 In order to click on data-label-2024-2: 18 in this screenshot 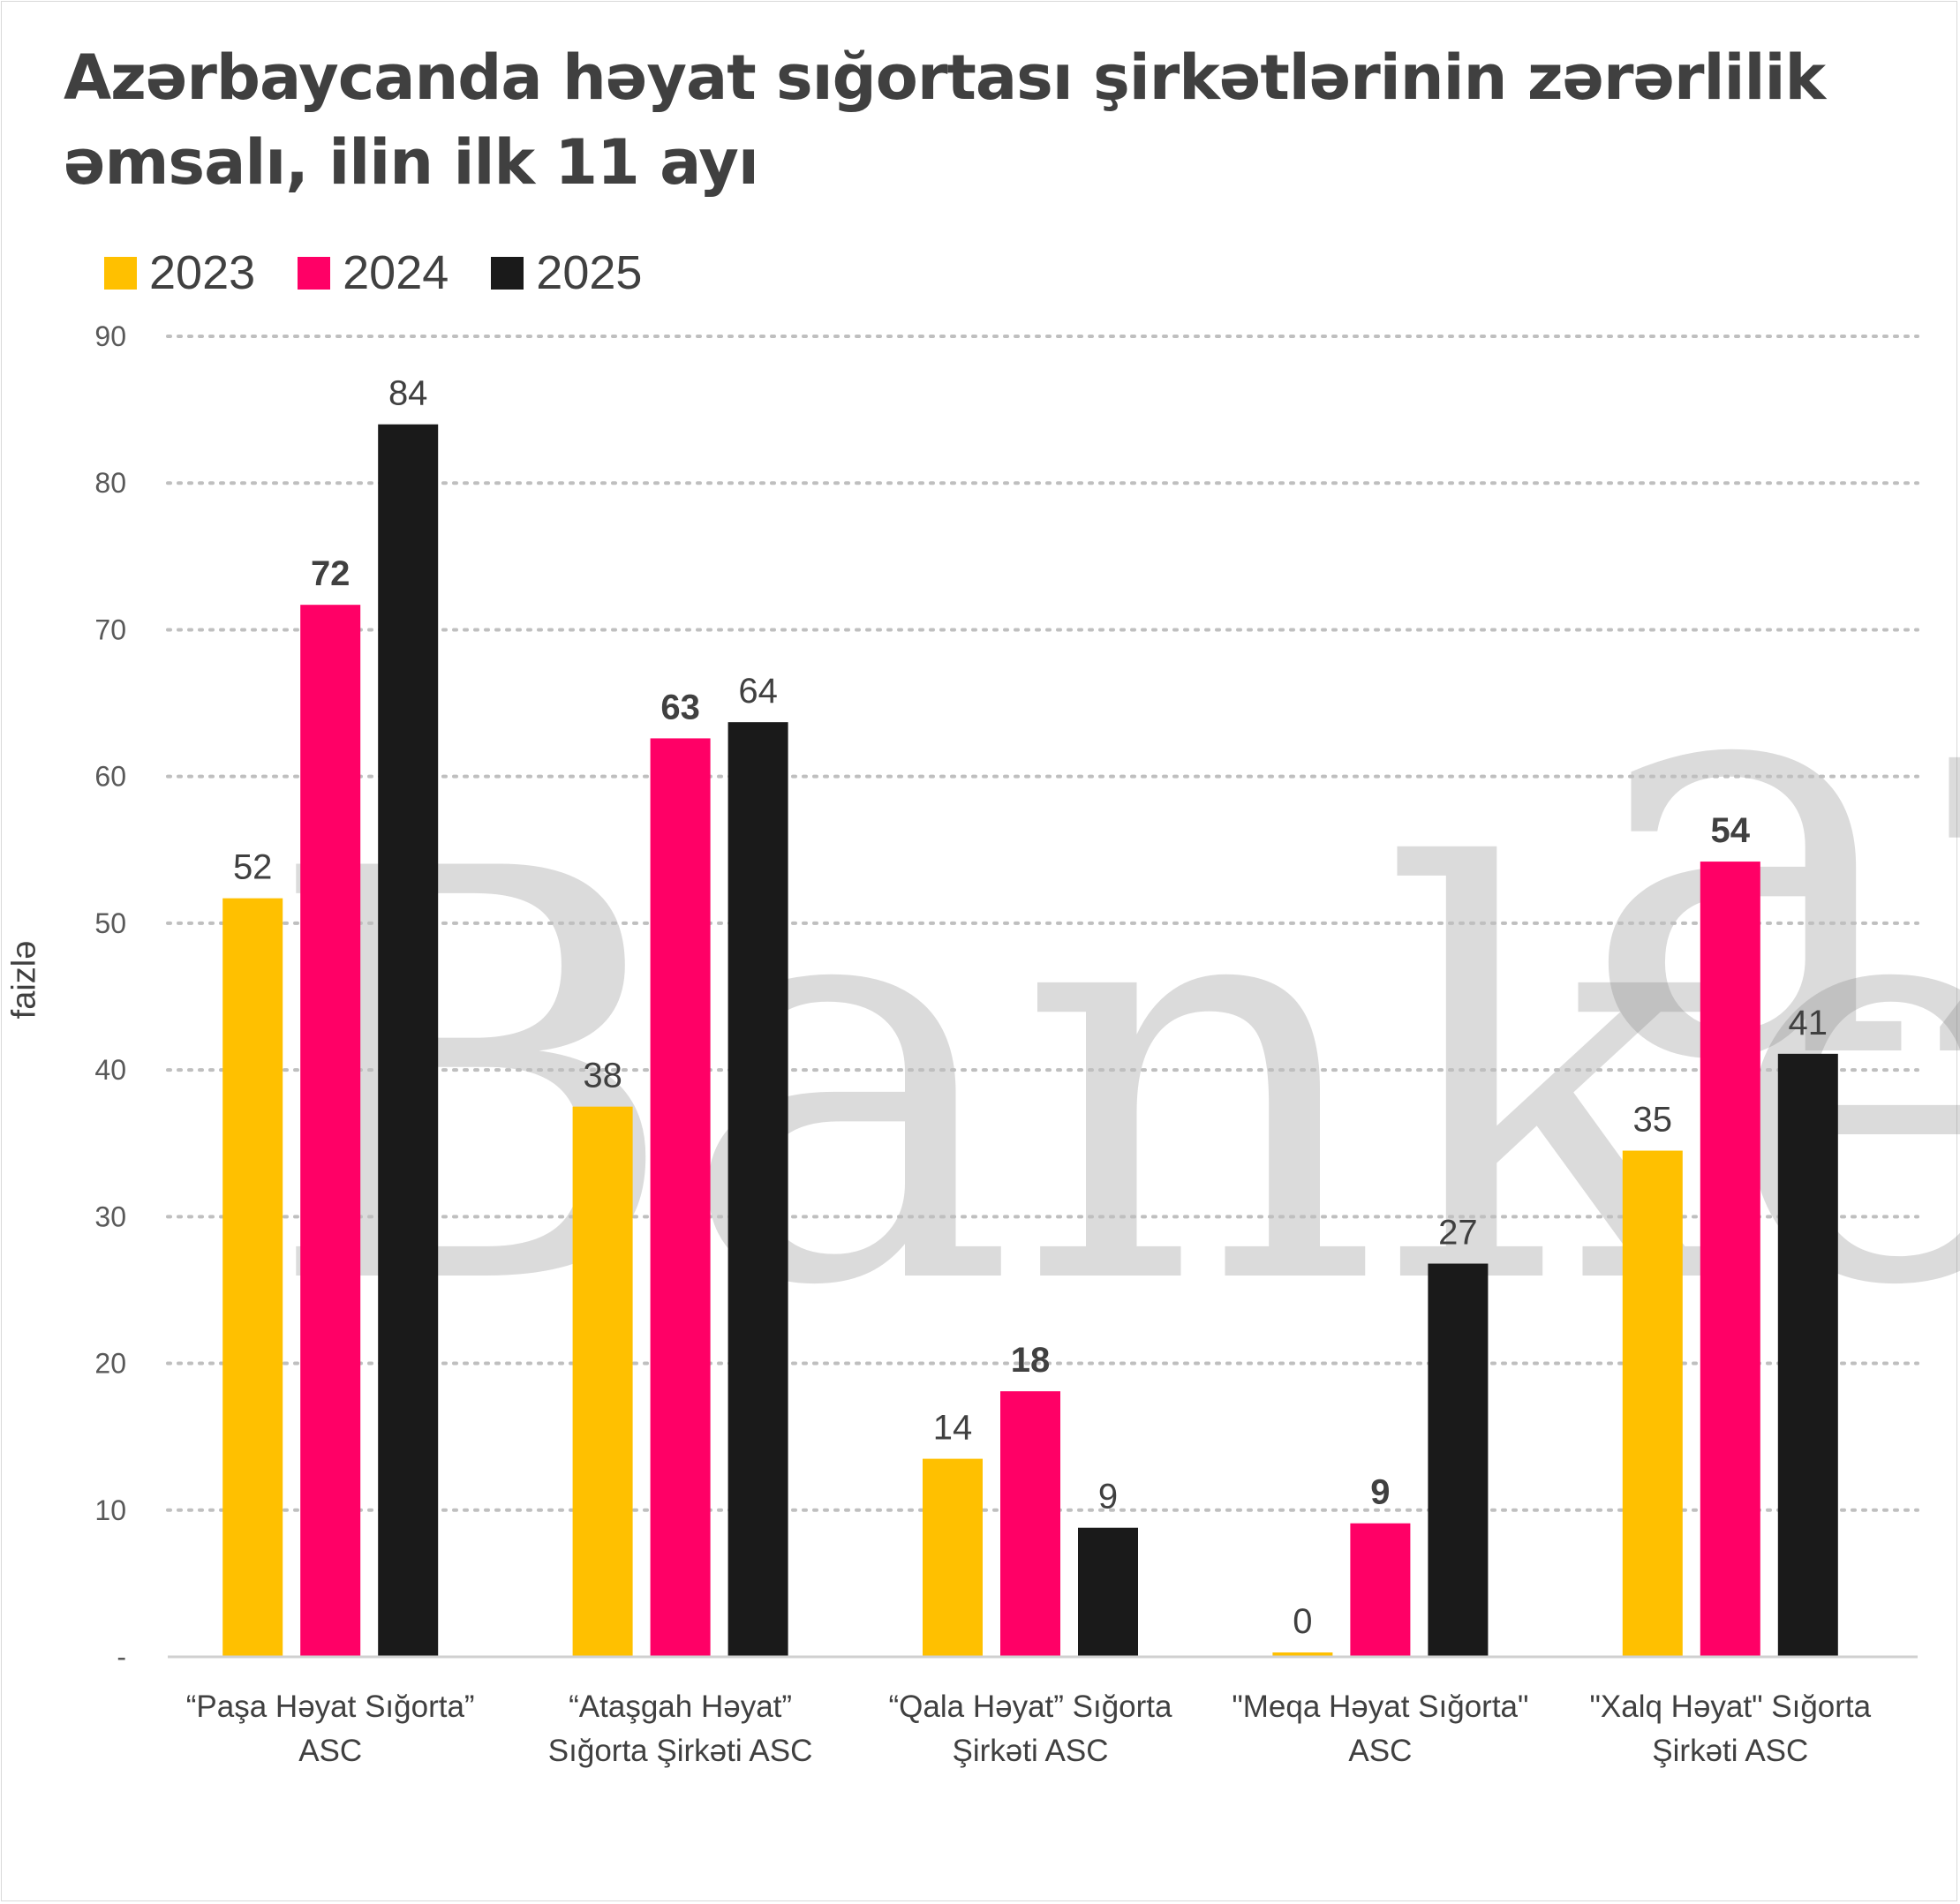, I will do `click(1031, 1360)`.